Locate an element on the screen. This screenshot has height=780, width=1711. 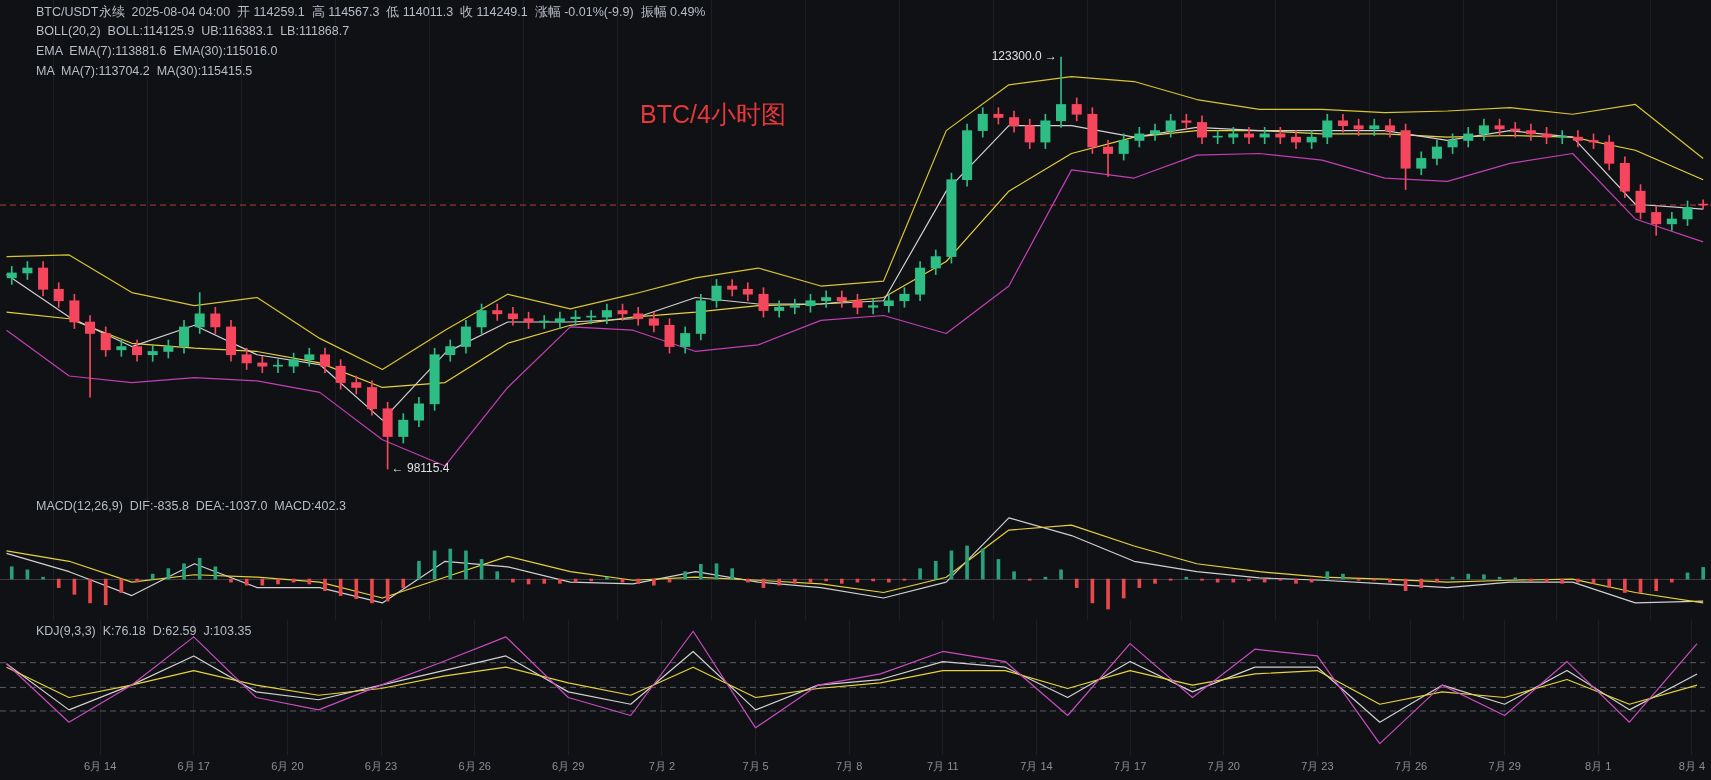
annotation: 123300.0 → is located at coordinates (1024, 56).